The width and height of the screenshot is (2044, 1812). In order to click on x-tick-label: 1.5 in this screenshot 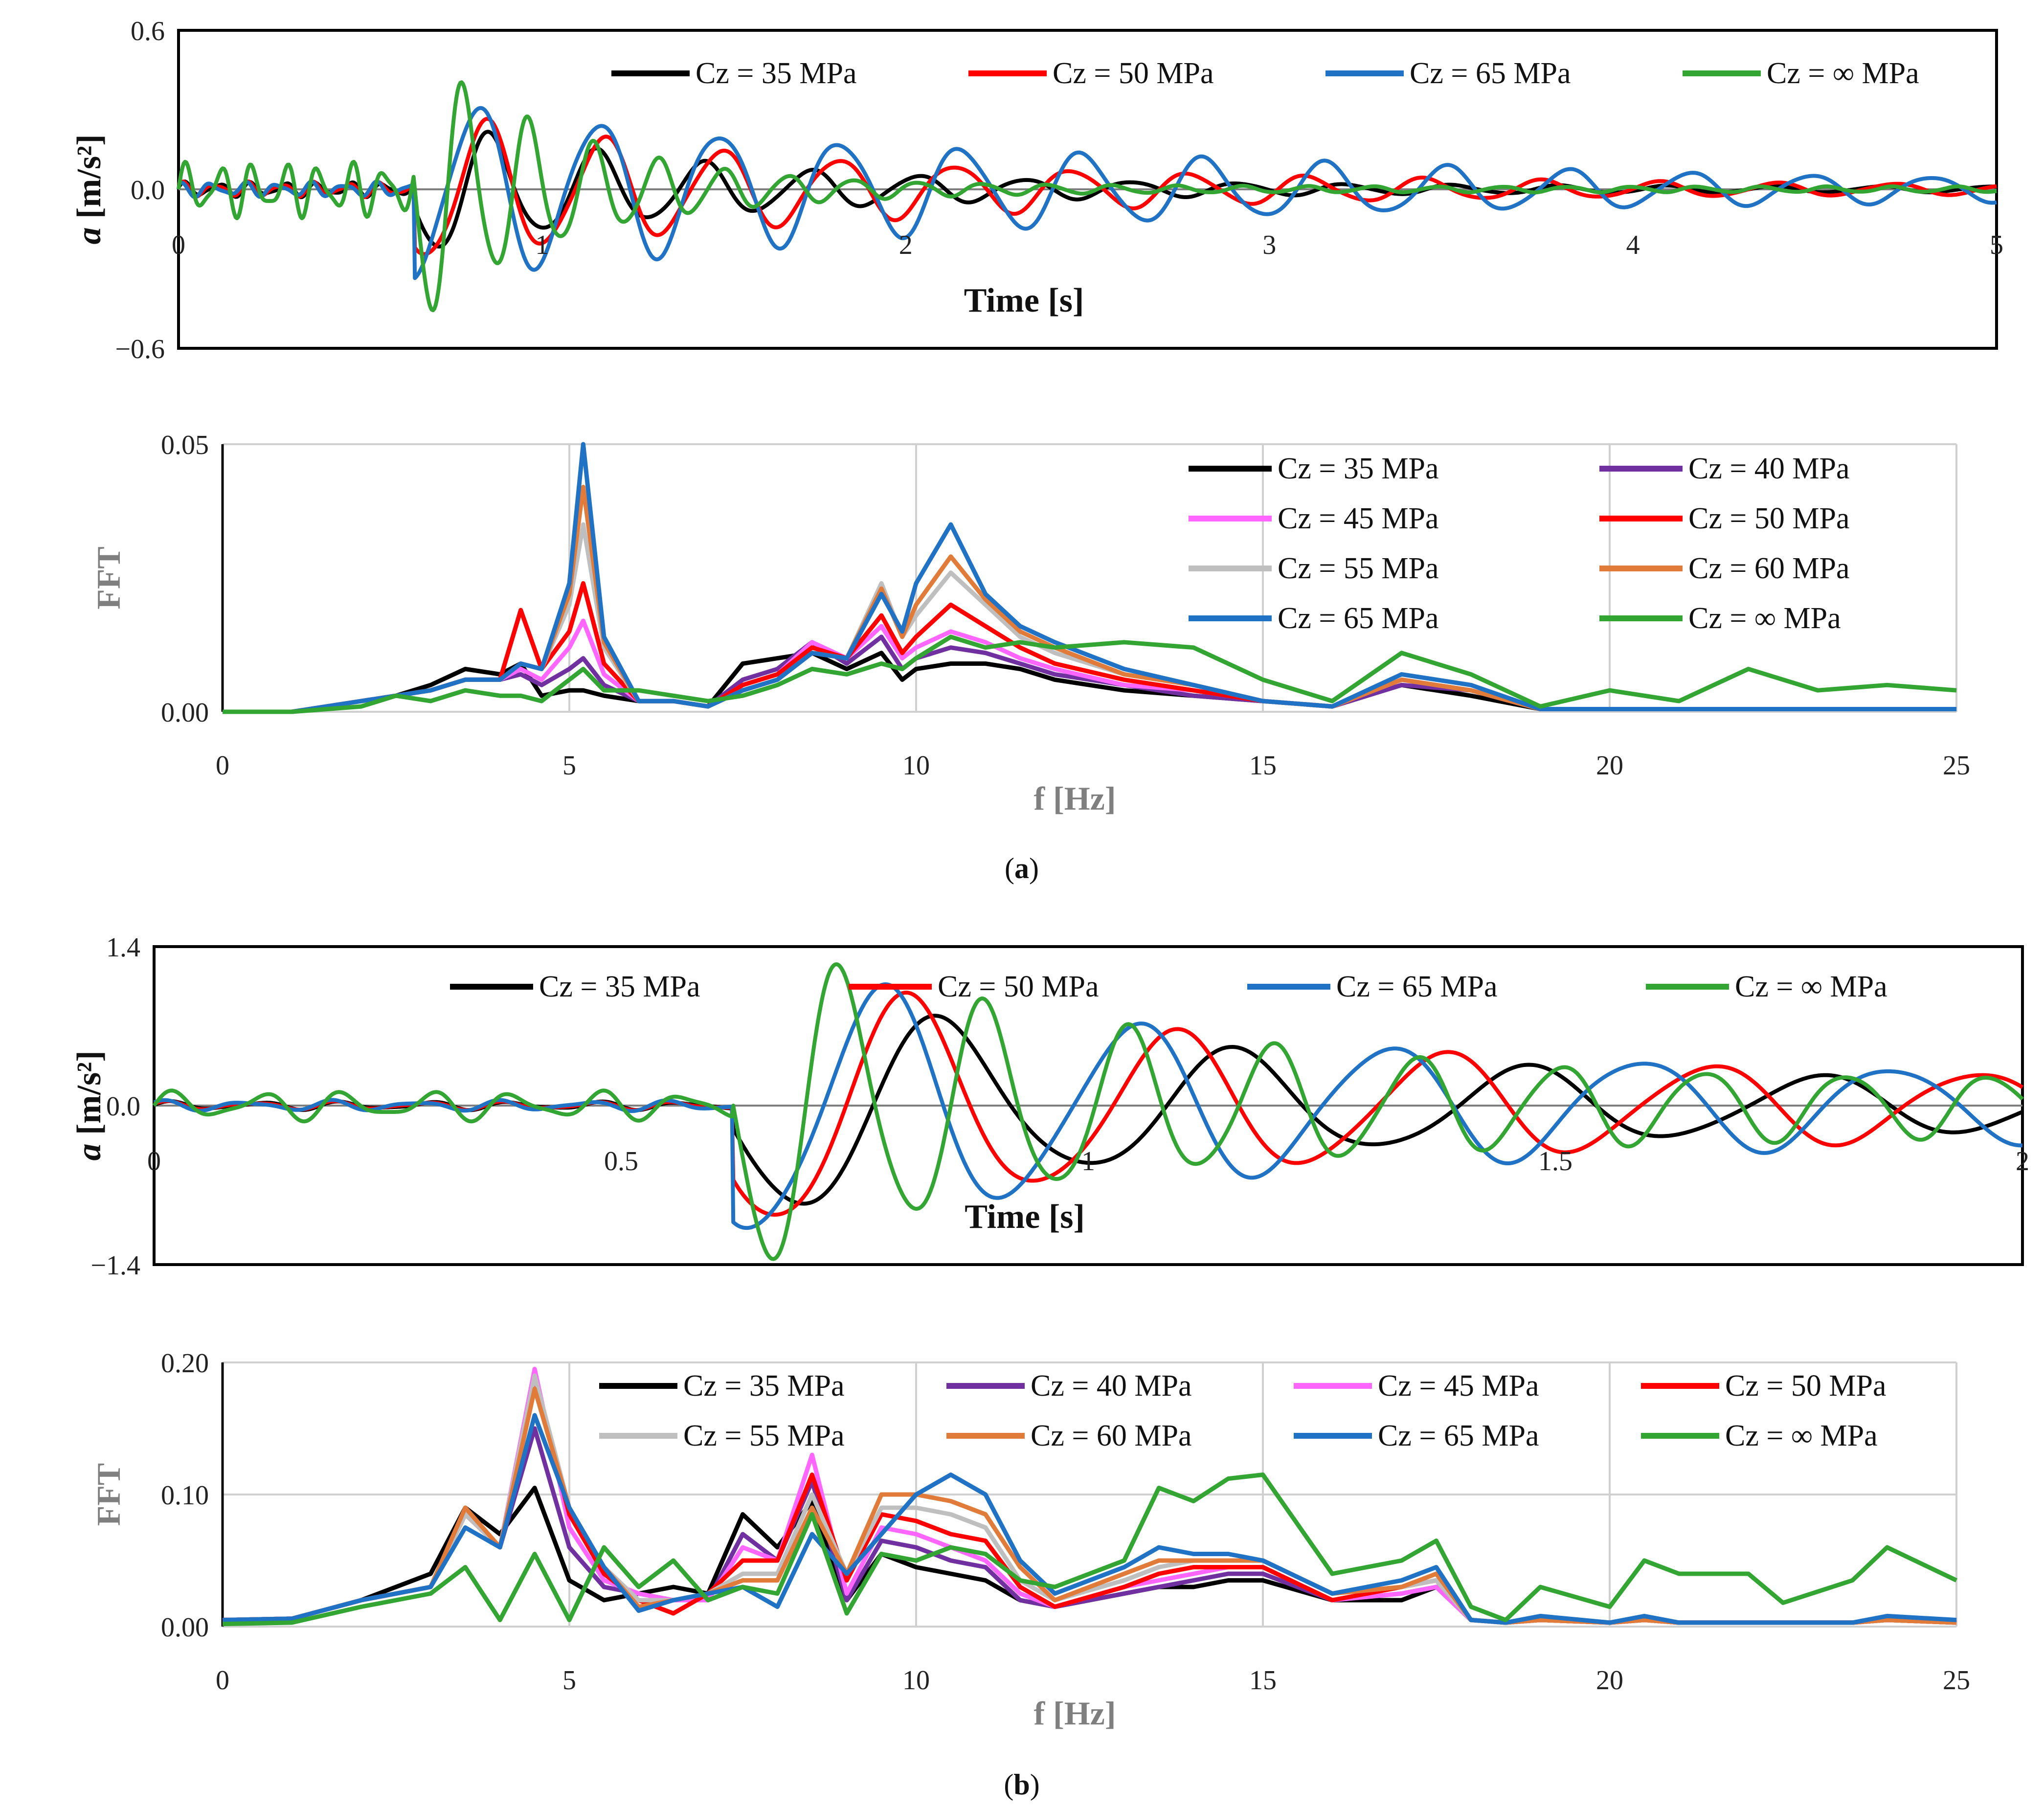, I will do `click(1555, 1161)`.